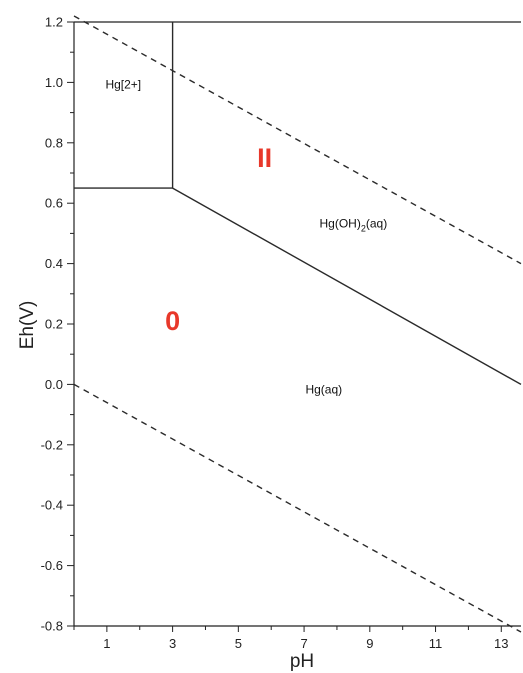 The height and width of the screenshot is (673, 523). Describe the element at coordinates (54, 82) in the screenshot. I see `y-tick-label: 1.0` at that location.